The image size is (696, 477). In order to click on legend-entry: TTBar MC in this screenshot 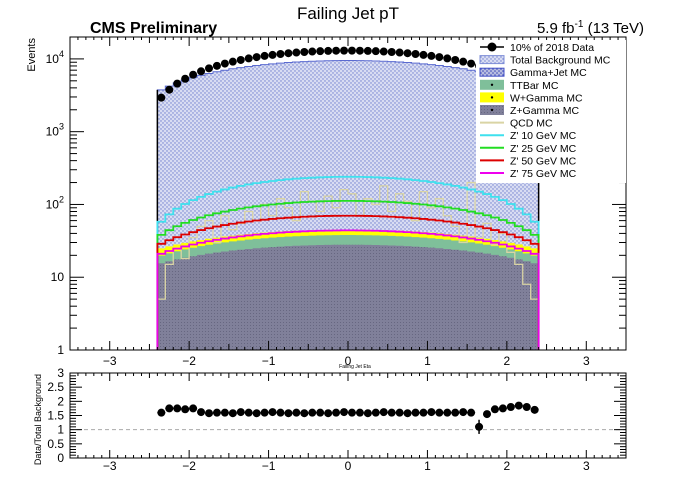, I will do `click(519, 85)`.